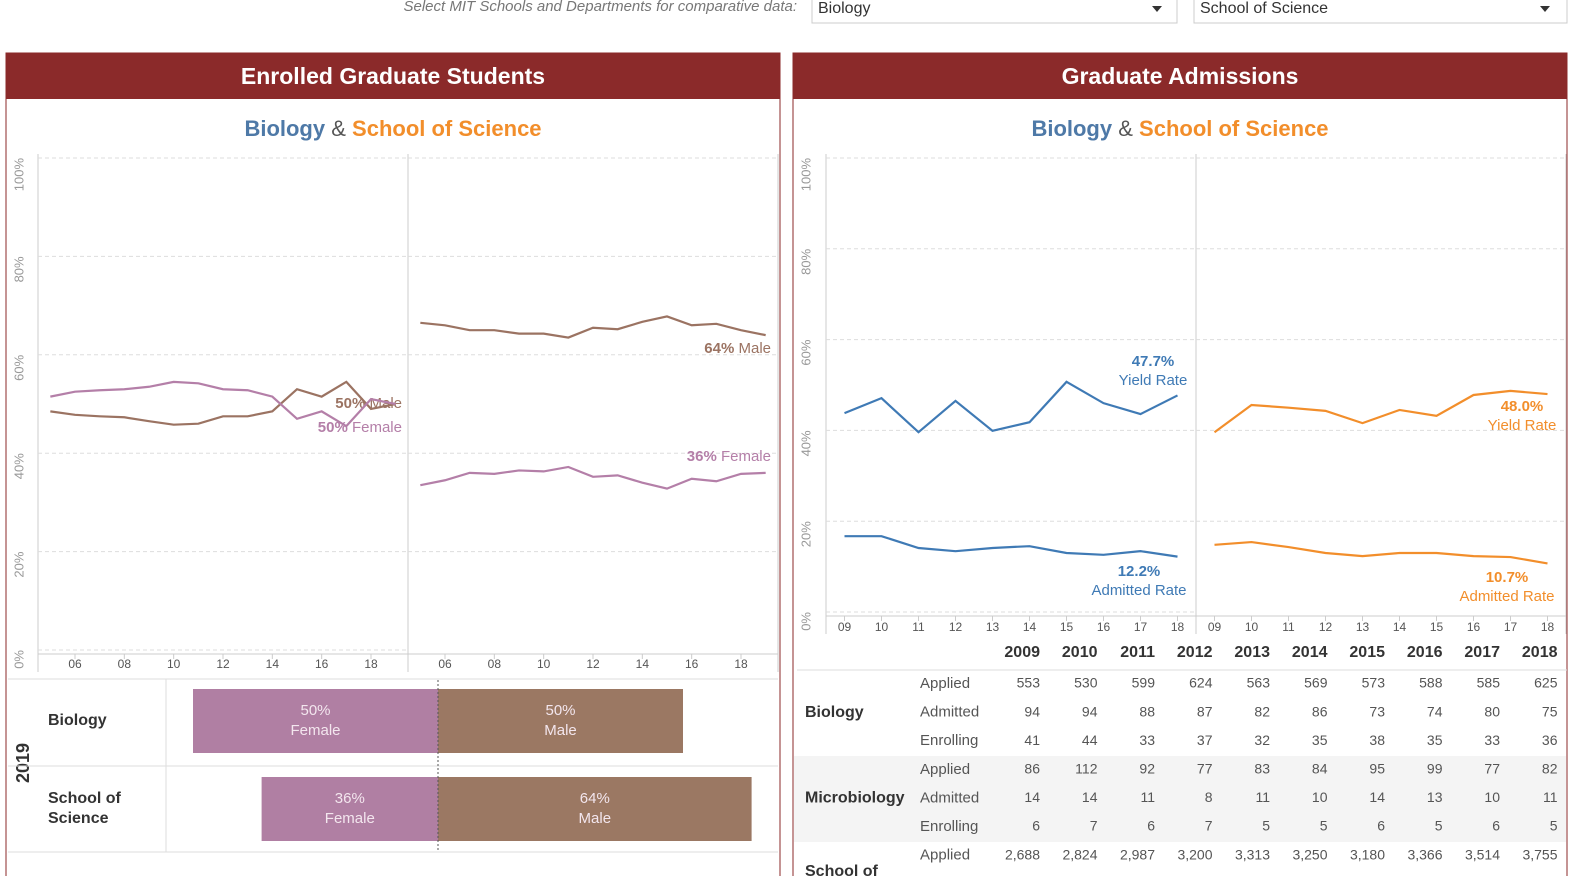  What do you see at coordinates (1320, 711) in the screenshot?
I see `cell: 86` at bounding box center [1320, 711].